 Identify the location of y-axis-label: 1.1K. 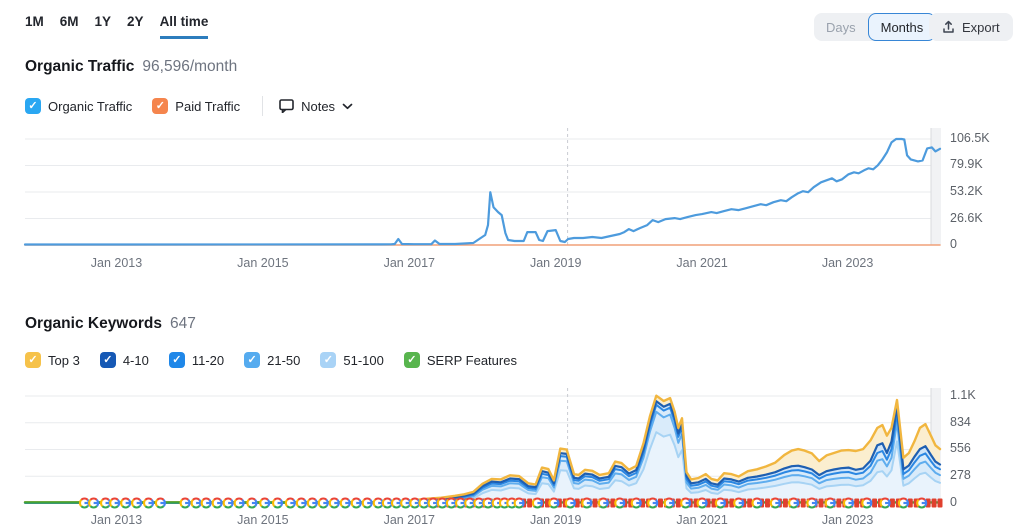
(963, 395).